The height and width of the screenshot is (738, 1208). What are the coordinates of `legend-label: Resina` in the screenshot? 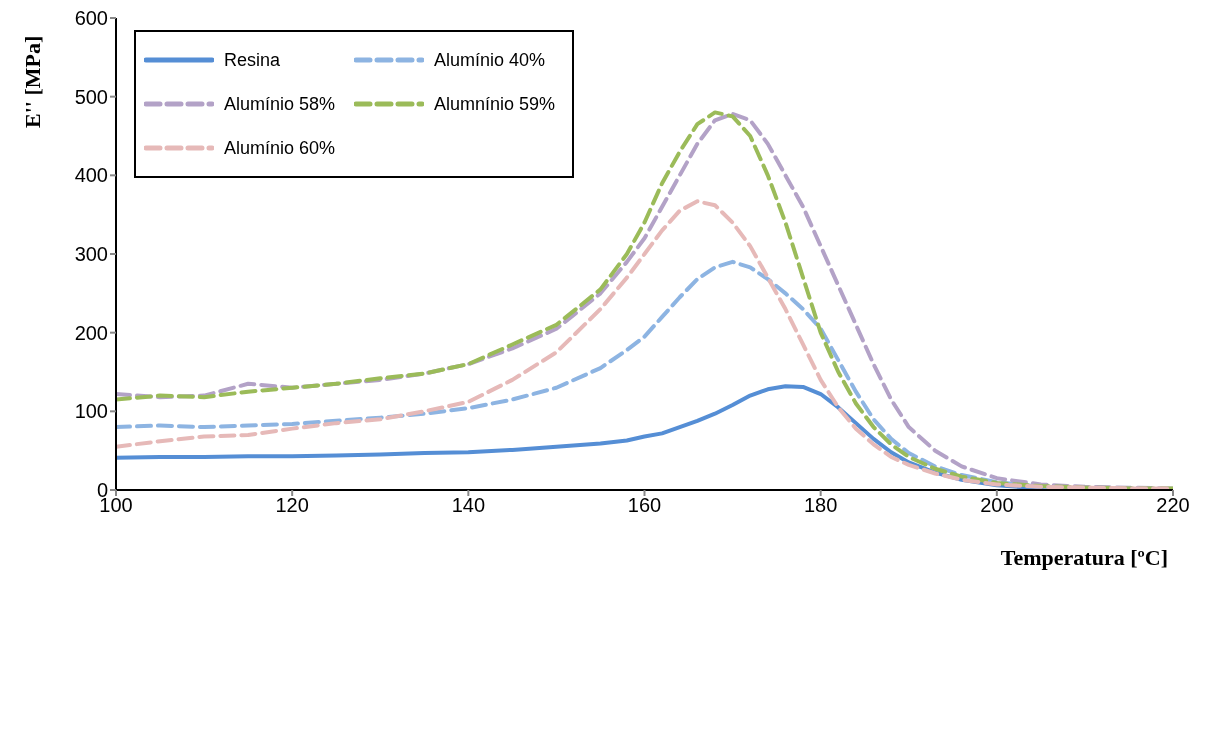 It's located at (252, 60).